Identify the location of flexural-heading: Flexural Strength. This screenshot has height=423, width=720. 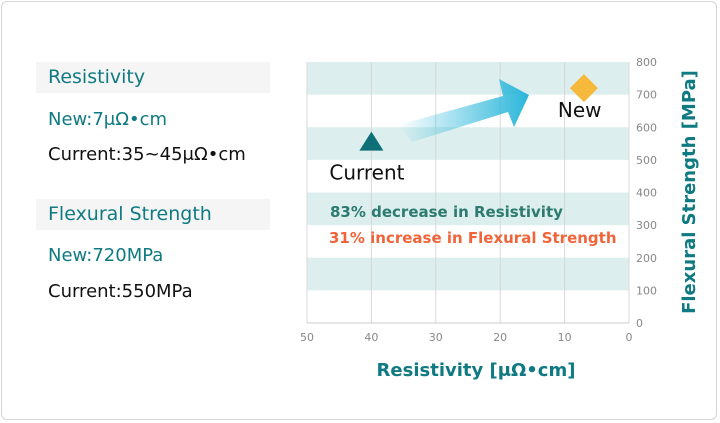
(153, 214).